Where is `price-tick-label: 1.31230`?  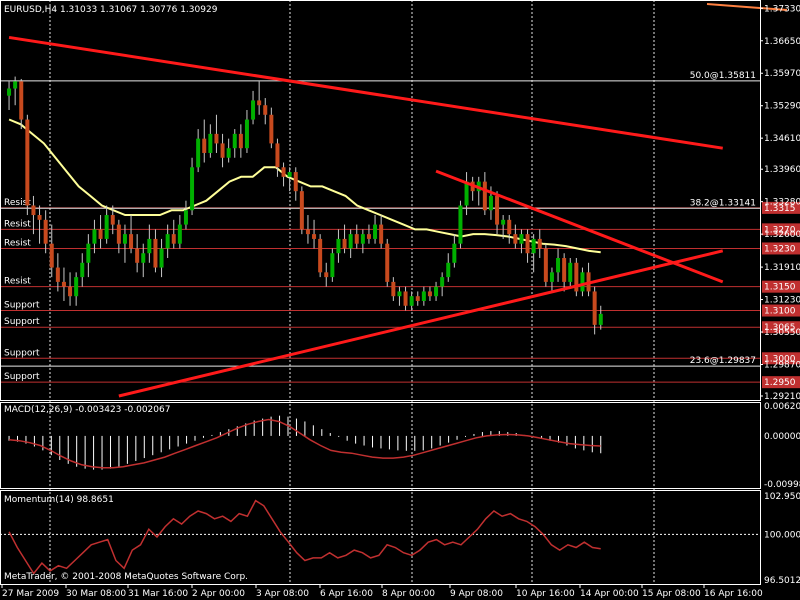
price-tick-label: 1.31230 is located at coordinates (782, 301).